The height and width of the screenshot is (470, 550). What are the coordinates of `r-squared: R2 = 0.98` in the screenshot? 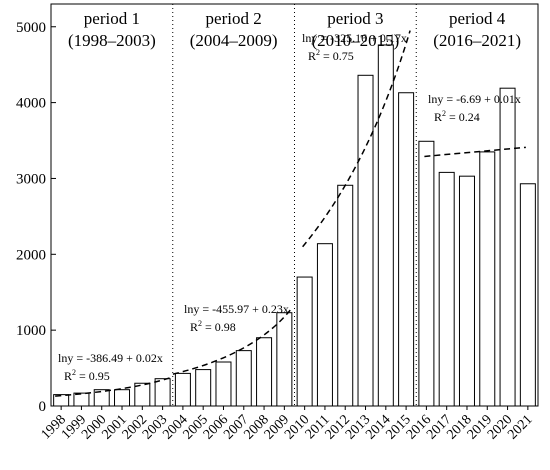 It's located at (213, 326).